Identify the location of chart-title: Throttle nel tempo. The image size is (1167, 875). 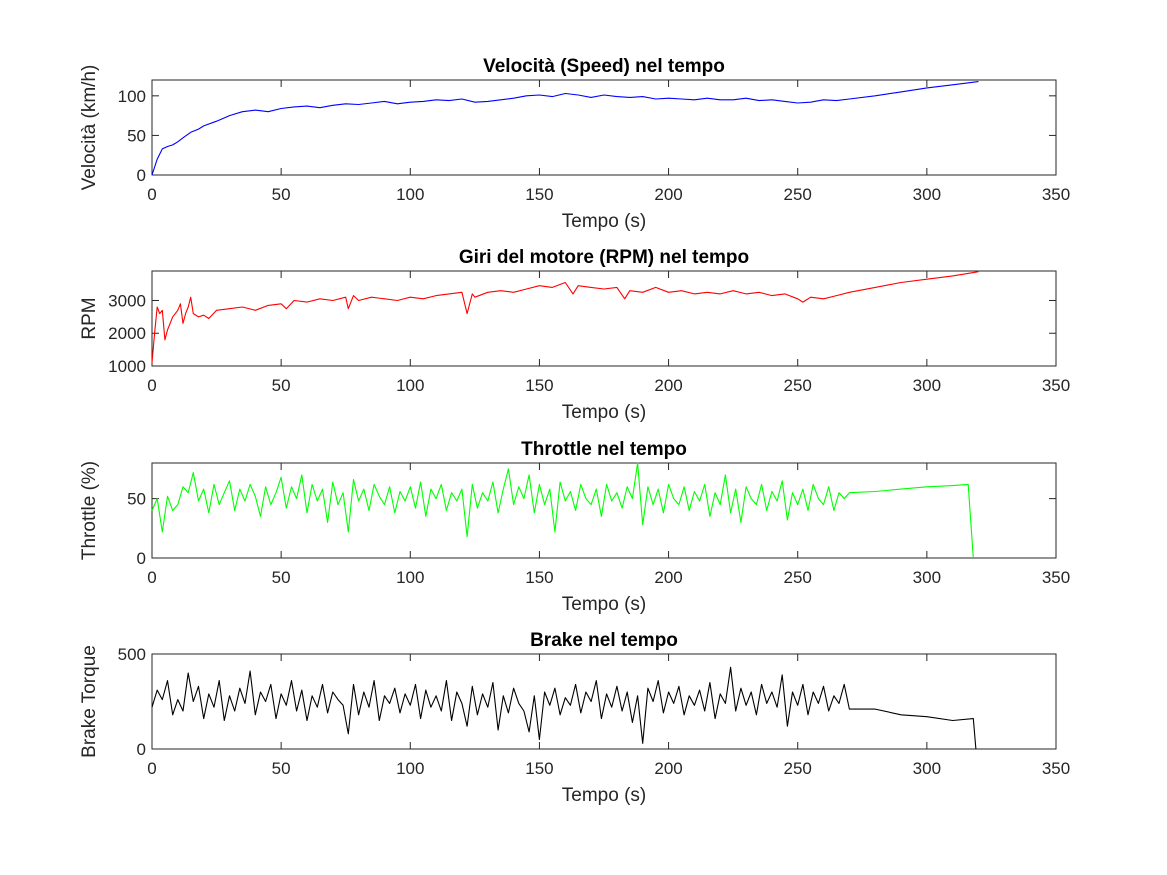
(604, 449).